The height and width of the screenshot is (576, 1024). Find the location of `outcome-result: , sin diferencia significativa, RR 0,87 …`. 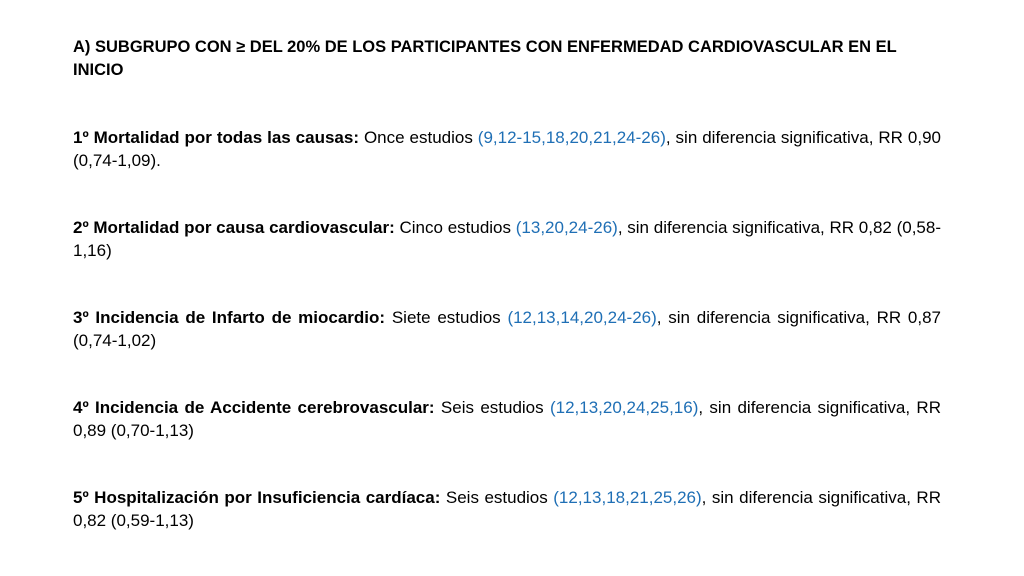

outcome-result: , sin diferencia significativa, RR 0,87 … is located at coordinates (507, 329).